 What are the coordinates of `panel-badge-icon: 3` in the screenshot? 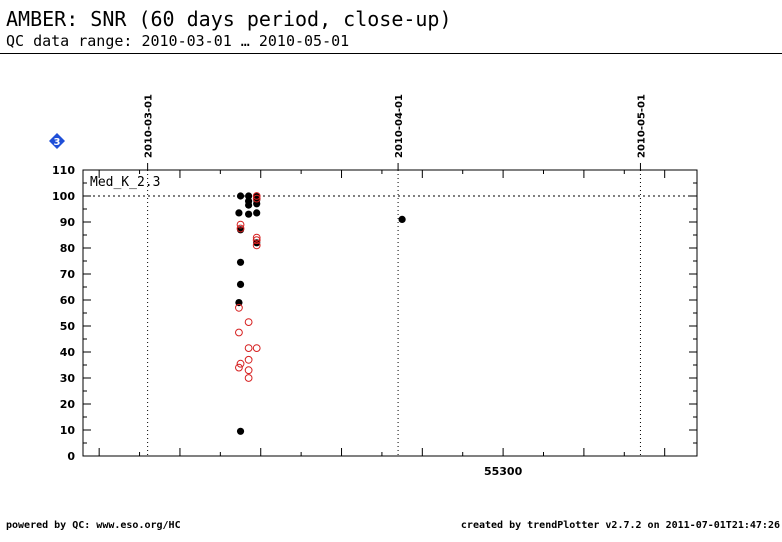 It's located at (57, 141).